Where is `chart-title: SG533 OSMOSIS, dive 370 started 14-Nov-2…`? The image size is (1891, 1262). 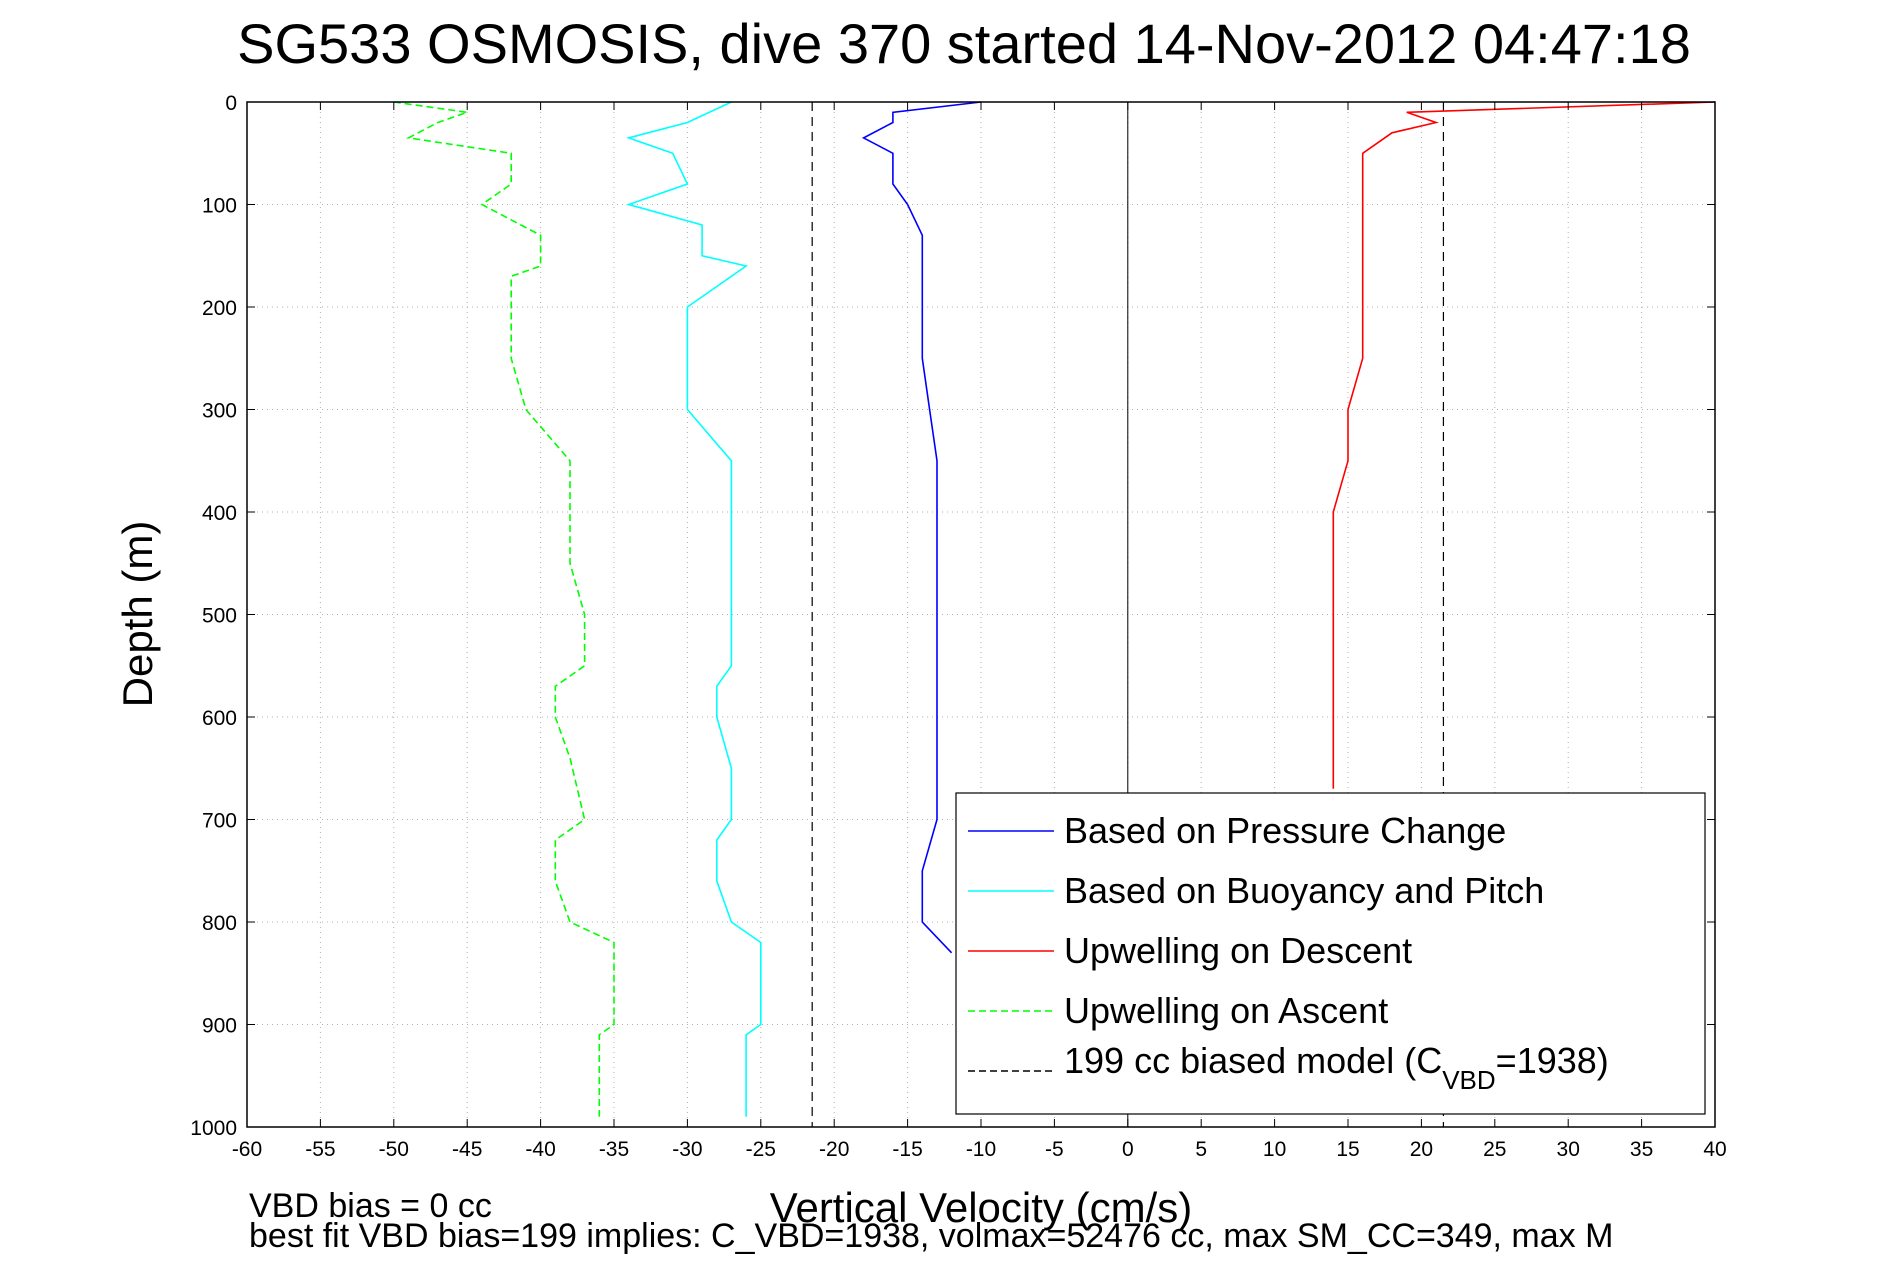 chart-title: SG533 OSMOSIS, dive 370 started 14-Nov-2… is located at coordinates (964, 43).